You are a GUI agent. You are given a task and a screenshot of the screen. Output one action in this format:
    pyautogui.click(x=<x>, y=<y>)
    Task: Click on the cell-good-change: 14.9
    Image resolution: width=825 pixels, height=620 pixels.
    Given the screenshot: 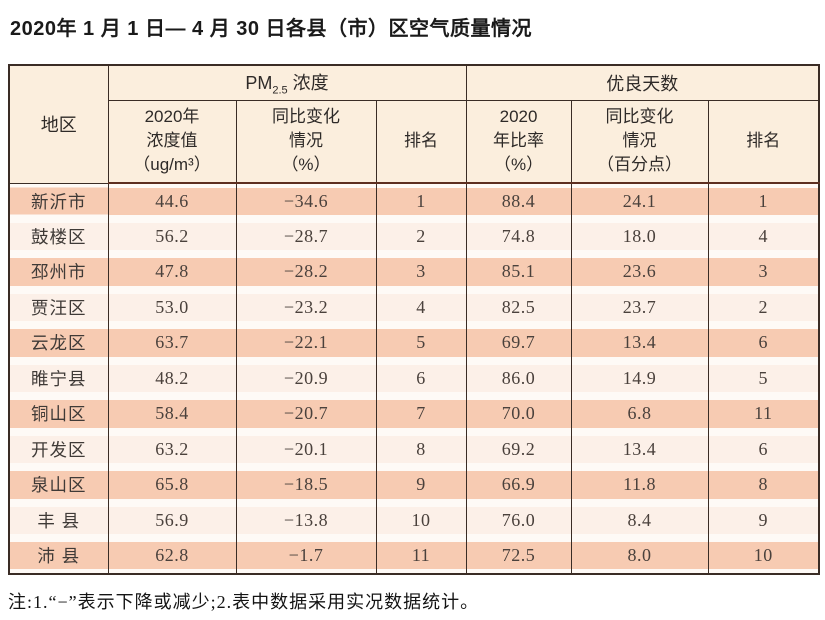 What is the action you would take?
    pyautogui.click(x=639, y=378)
    